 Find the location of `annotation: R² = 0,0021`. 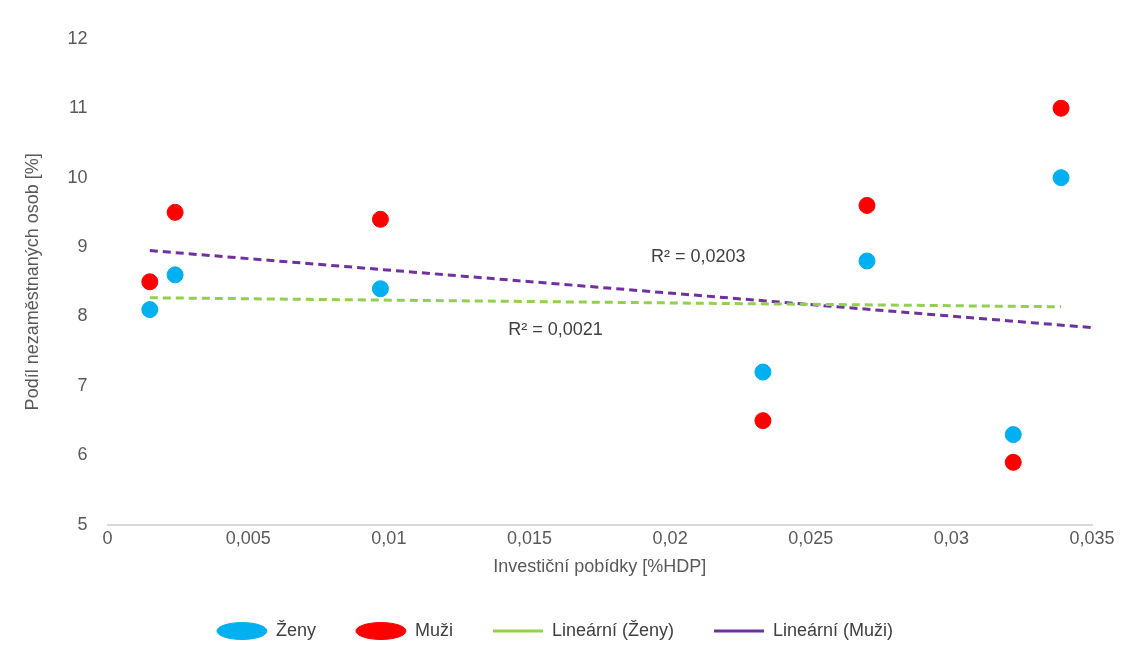

annotation: R² = 0,0021 is located at coordinates (555, 329).